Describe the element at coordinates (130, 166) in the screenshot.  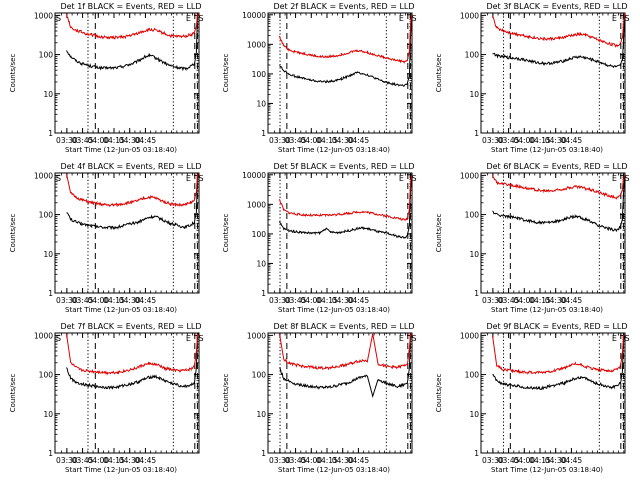
I see `chart-title: Det 4f BLACK = Events, RED = LLD` at that location.